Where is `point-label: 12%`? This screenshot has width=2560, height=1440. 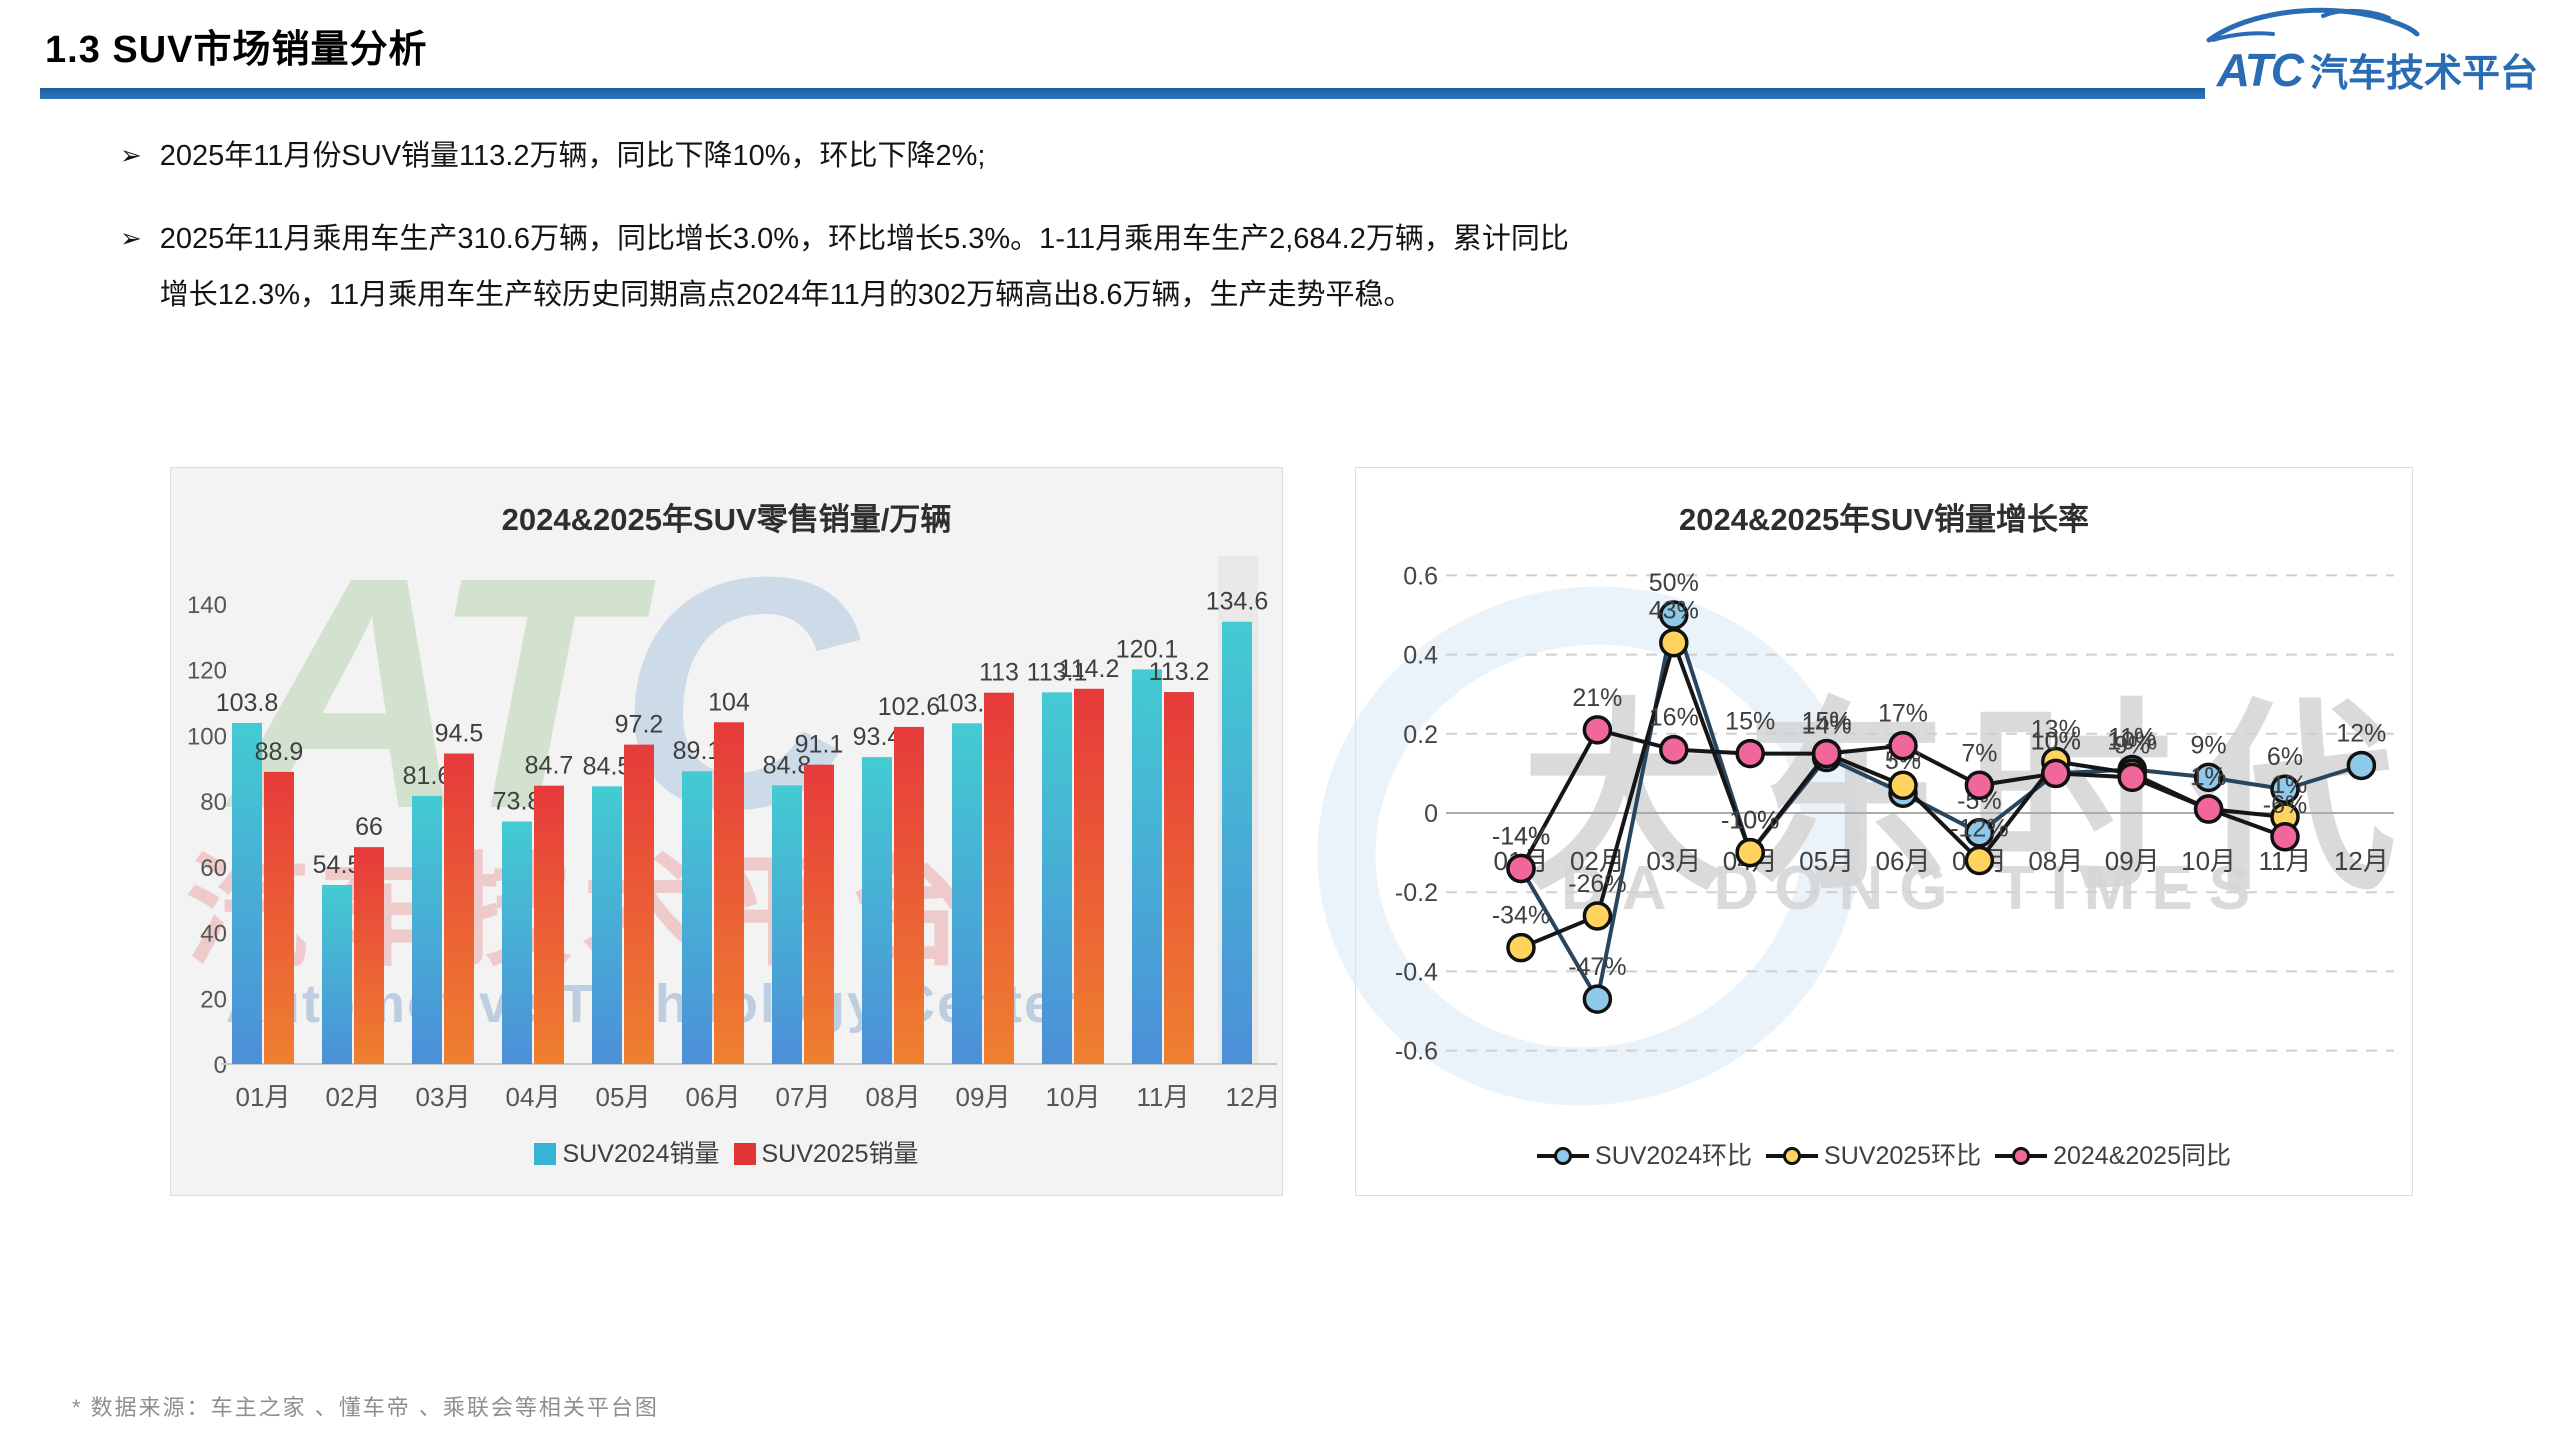
point-label: 12% is located at coordinates (2361, 733).